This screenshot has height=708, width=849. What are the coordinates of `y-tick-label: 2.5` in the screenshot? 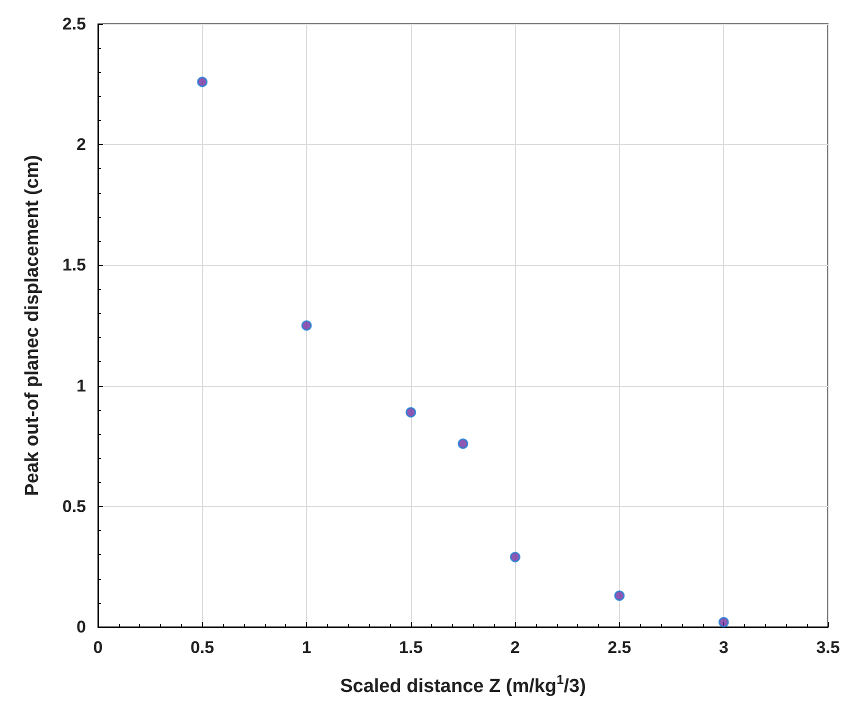 It's located at (74, 24).